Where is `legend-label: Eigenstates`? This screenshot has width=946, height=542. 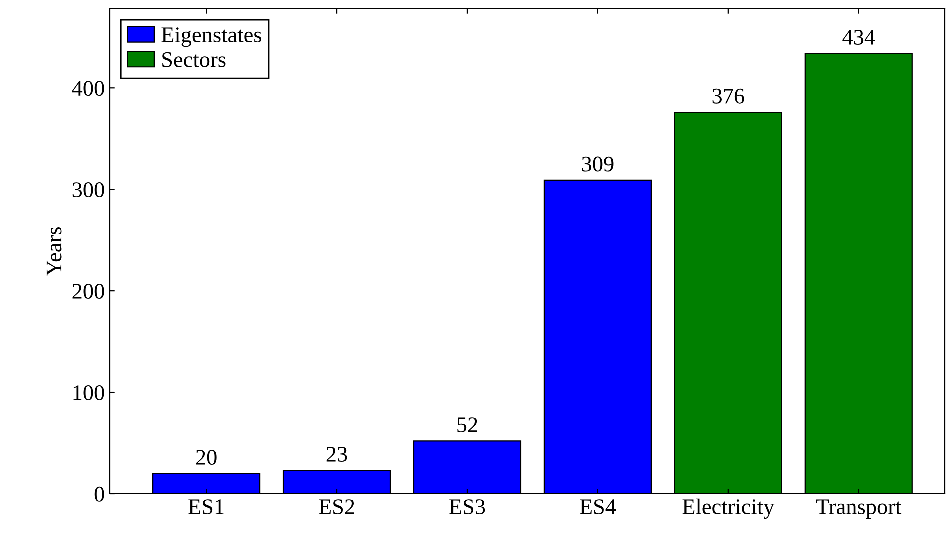
legend-label: Eigenstates is located at coordinates (212, 38).